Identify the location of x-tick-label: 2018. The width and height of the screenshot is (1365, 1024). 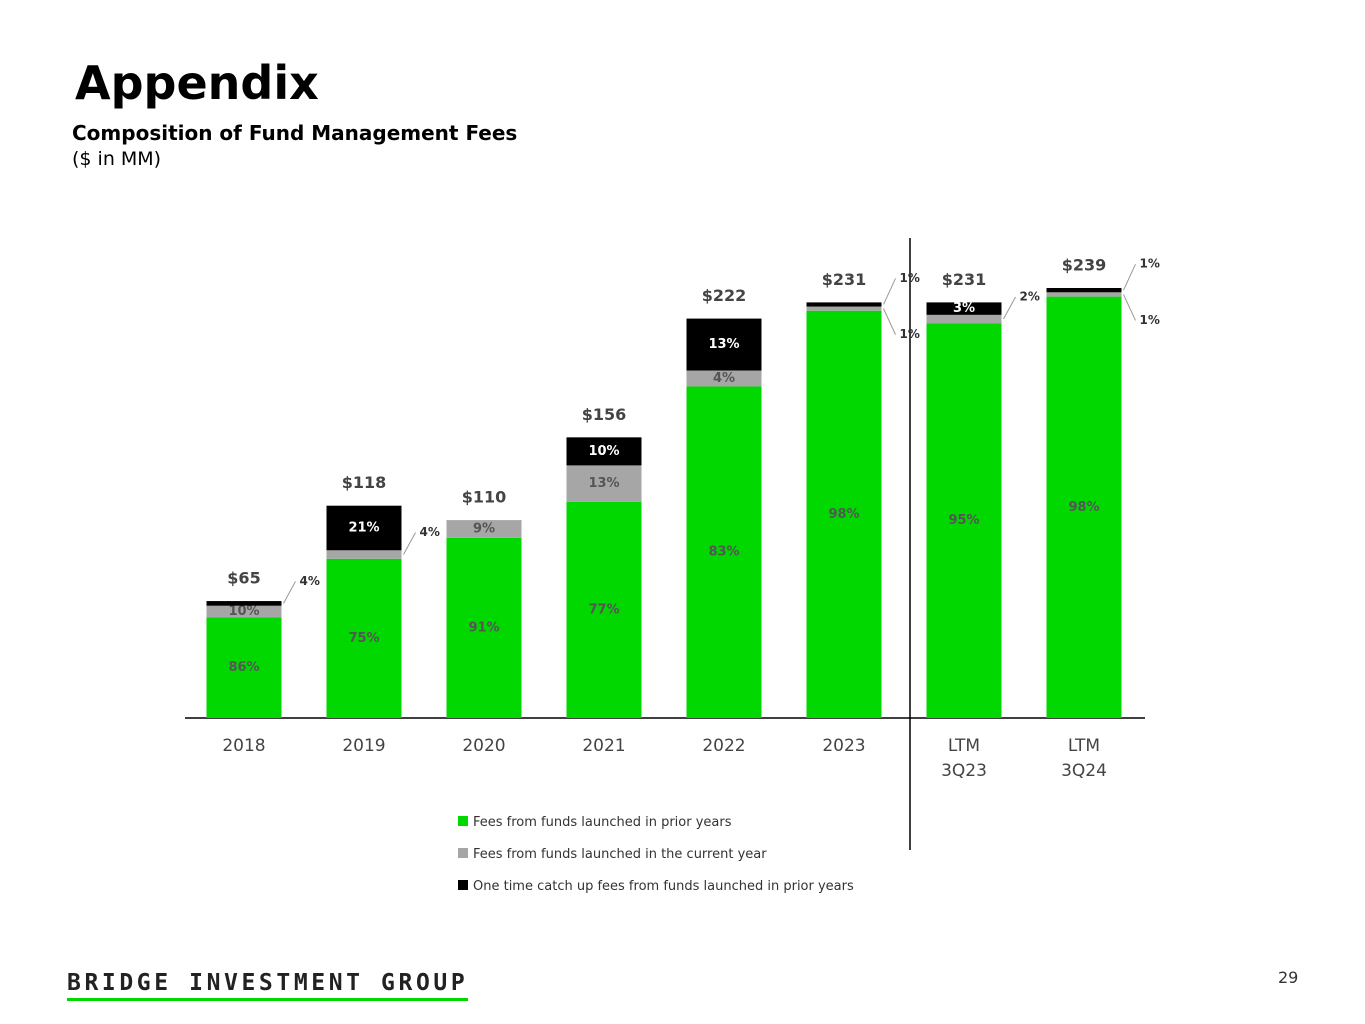
(244, 746).